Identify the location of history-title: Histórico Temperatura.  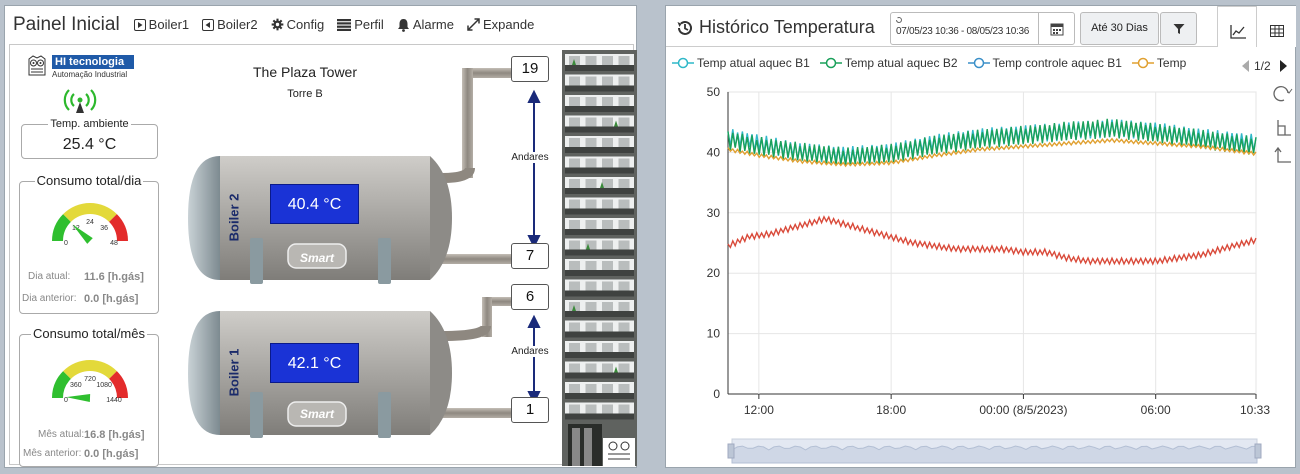
(787, 27).